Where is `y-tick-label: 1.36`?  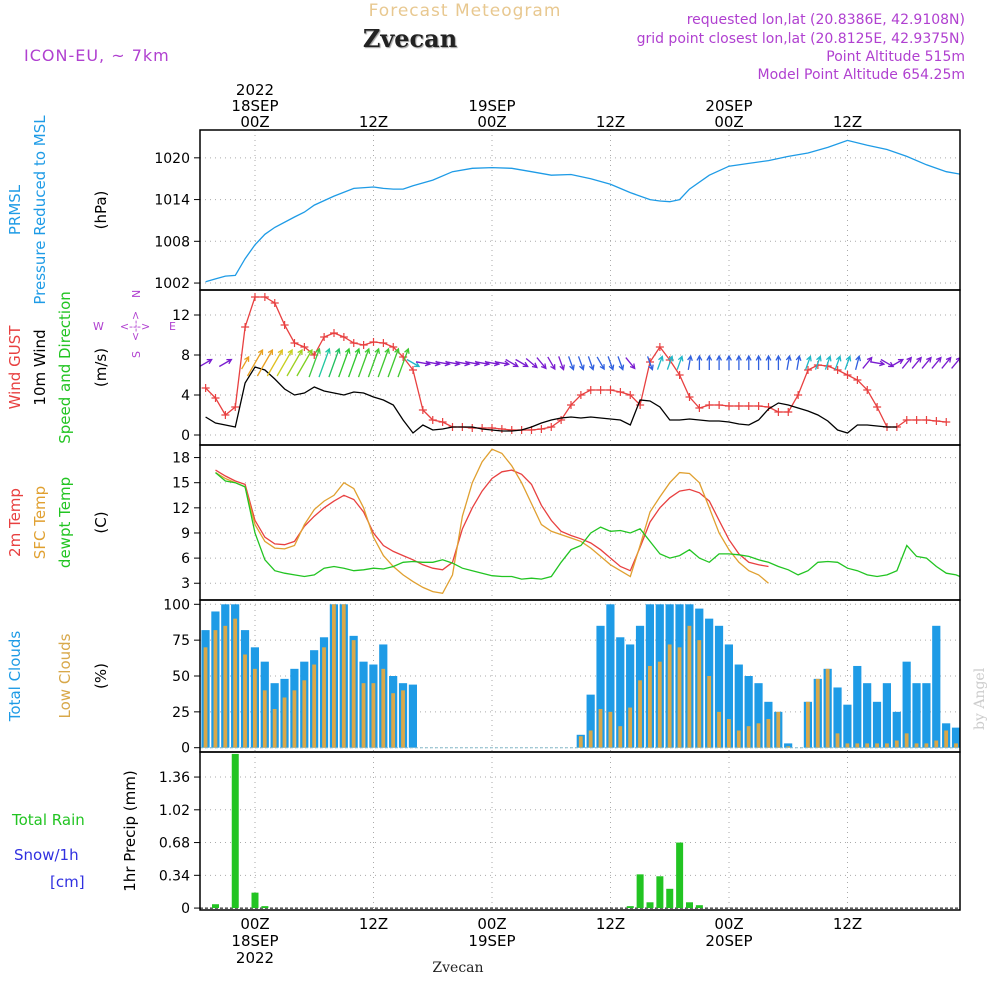
y-tick-label: 1.36 is located at coordinates (174, 778).